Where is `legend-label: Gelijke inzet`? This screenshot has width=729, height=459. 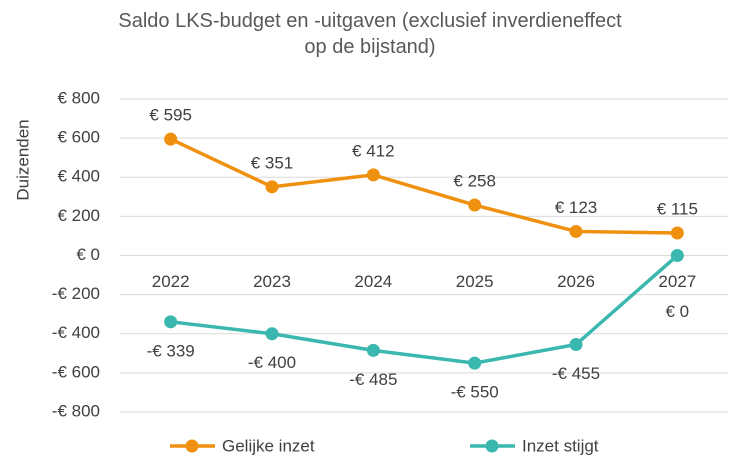
legend-label: Gelijke inzet is located at coordinates (268, 445).